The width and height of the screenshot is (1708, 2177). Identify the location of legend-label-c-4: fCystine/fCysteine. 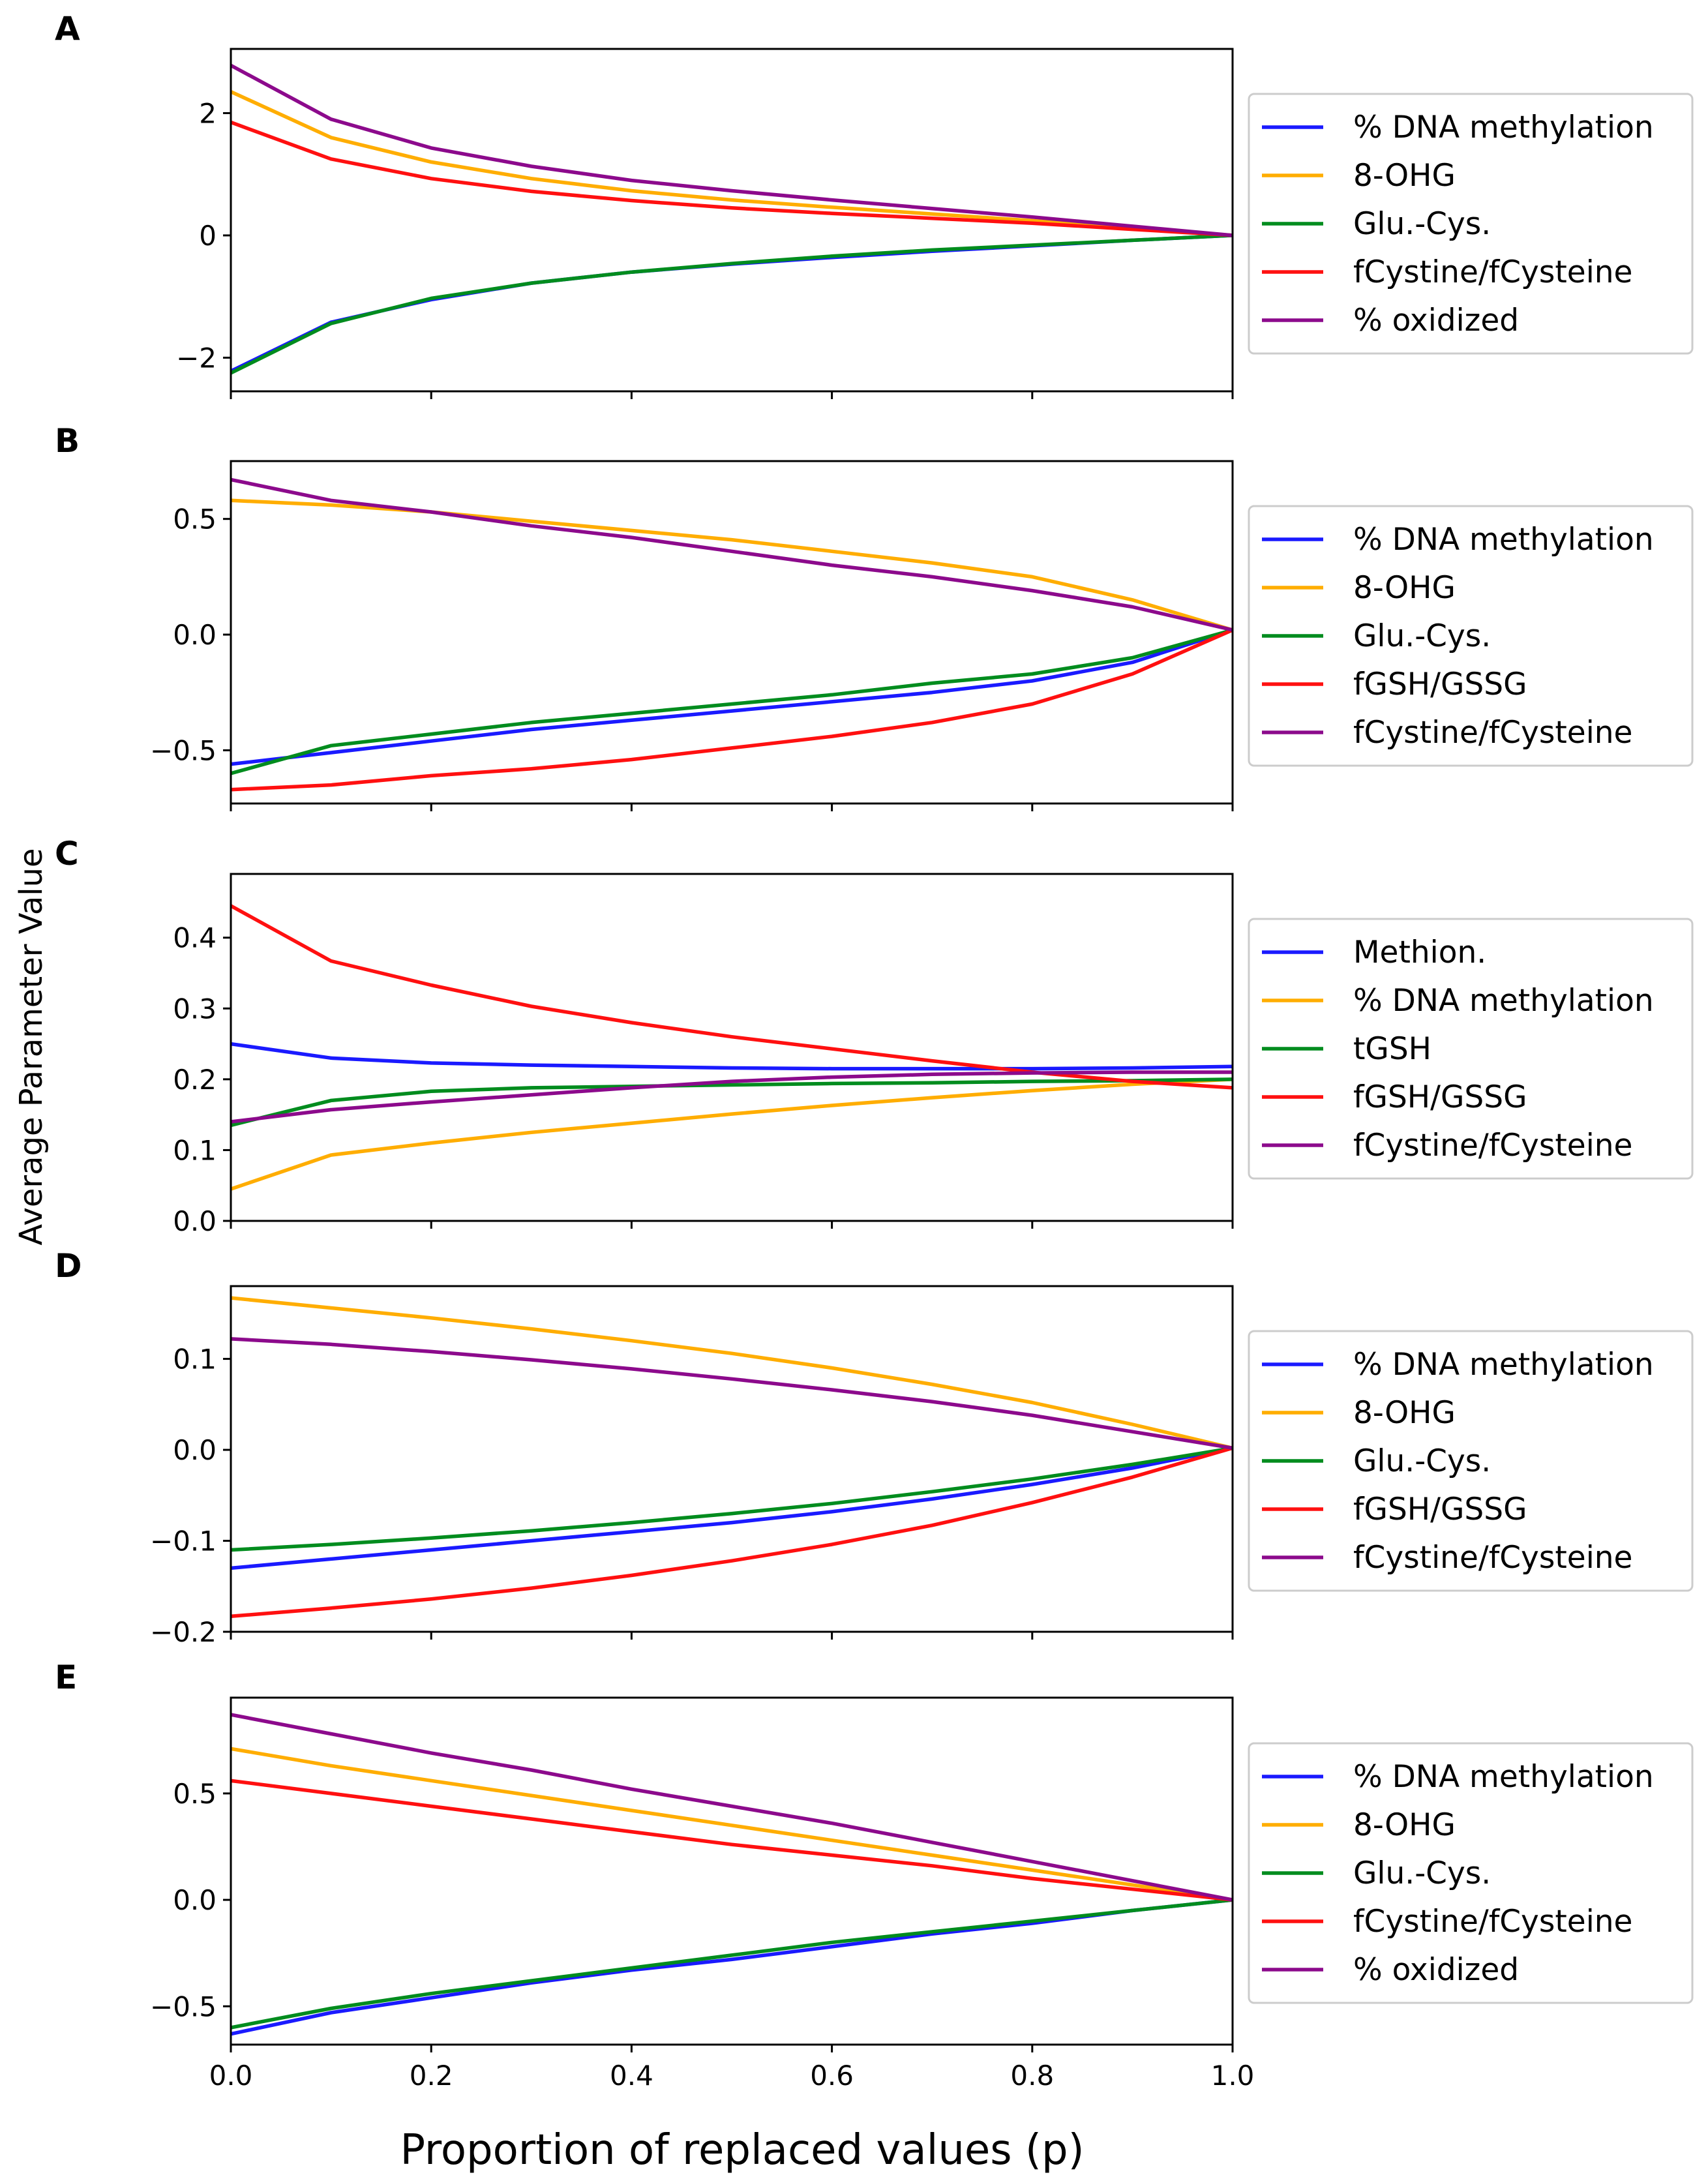
(1492, 1146).